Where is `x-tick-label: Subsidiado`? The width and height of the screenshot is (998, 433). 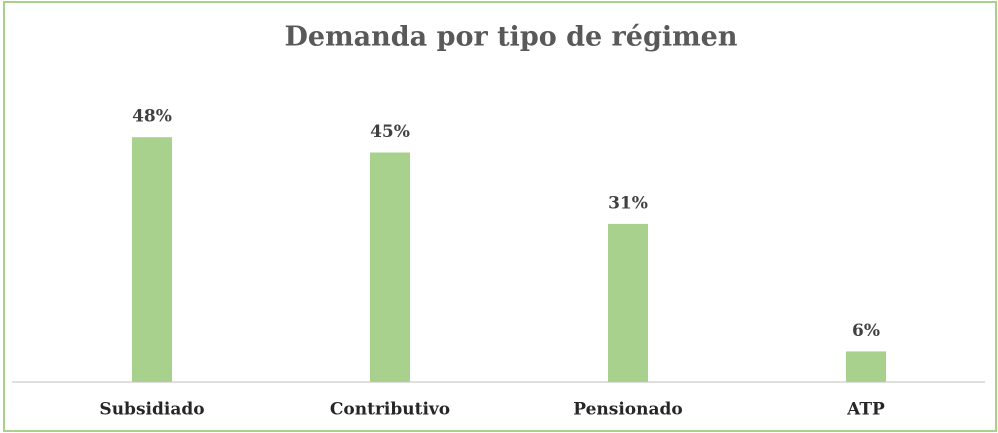
x-tick-label: Subsidiado is located at coordinates (151, 410).